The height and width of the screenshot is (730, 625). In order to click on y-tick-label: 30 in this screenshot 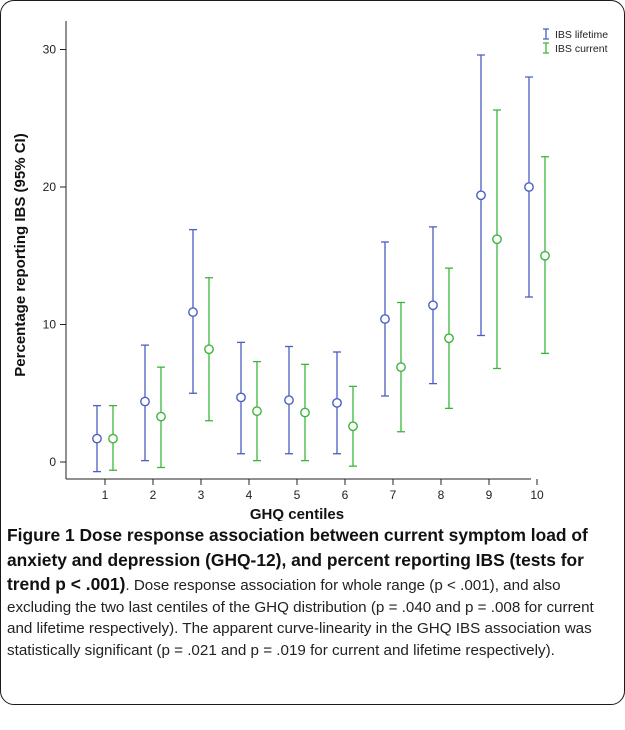, I will do `click(50, 50)`.